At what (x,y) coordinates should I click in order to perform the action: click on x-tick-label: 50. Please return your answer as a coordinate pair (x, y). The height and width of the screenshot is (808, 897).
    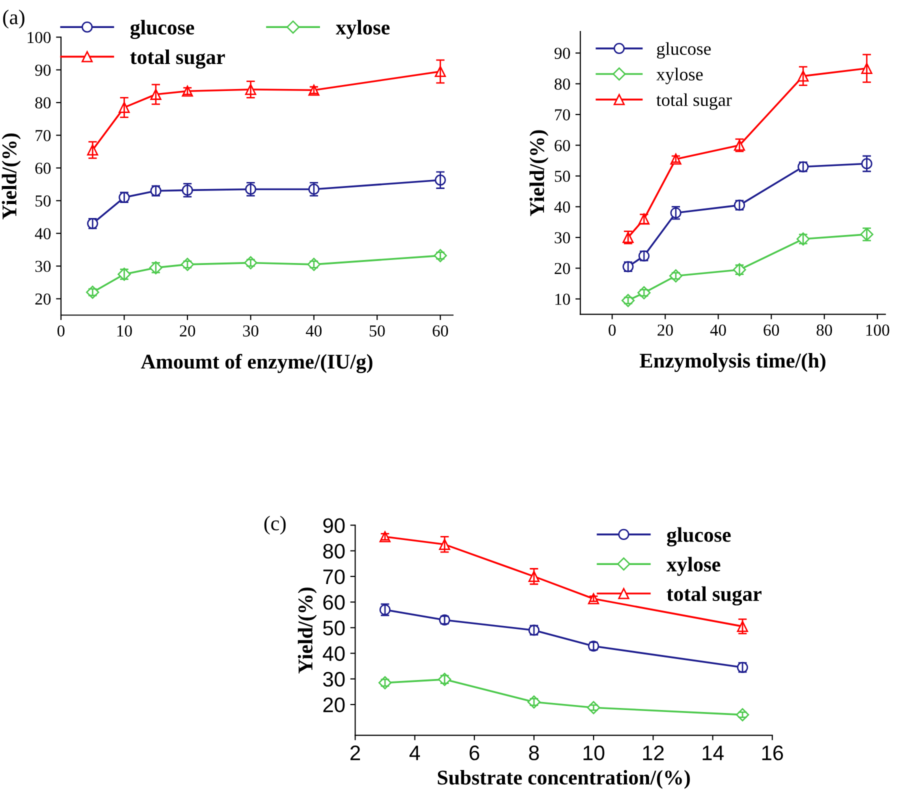
    Looking at the image, I should click on (377, 331).